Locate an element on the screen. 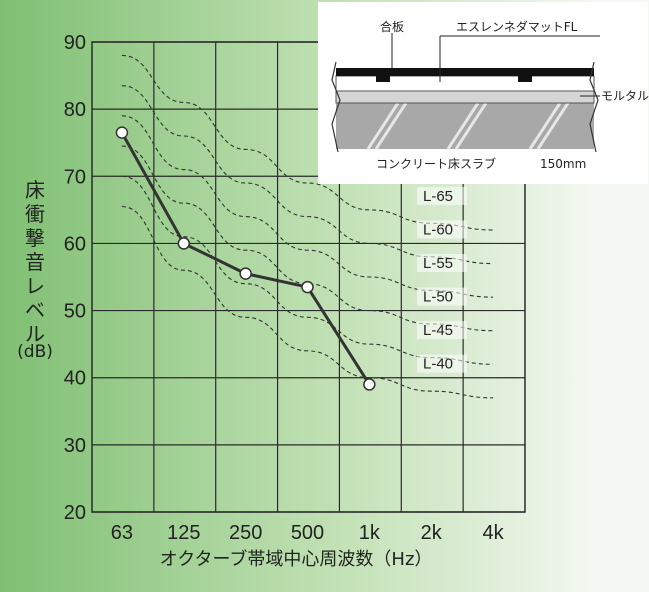 This screenshot has width=649, height=592. reference-label-l-50: L-50 is located at coordinates (438, 297).